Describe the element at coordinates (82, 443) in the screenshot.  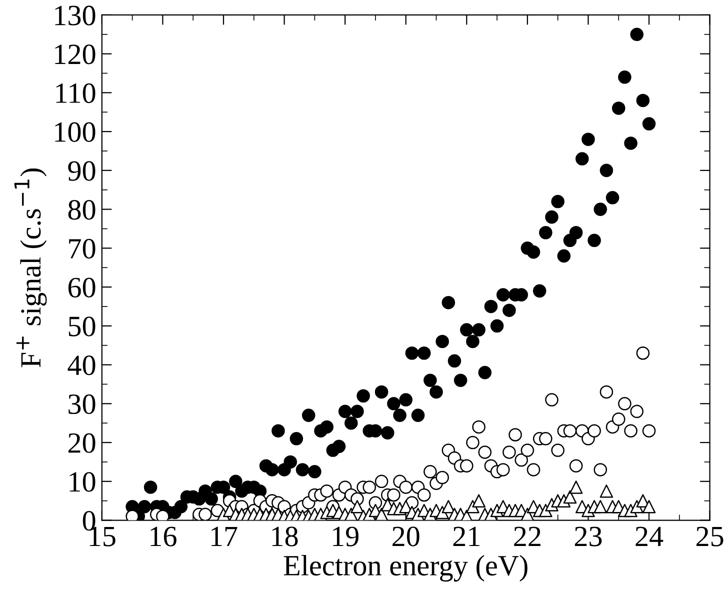
I see `y-tick-label: 20` at that location.